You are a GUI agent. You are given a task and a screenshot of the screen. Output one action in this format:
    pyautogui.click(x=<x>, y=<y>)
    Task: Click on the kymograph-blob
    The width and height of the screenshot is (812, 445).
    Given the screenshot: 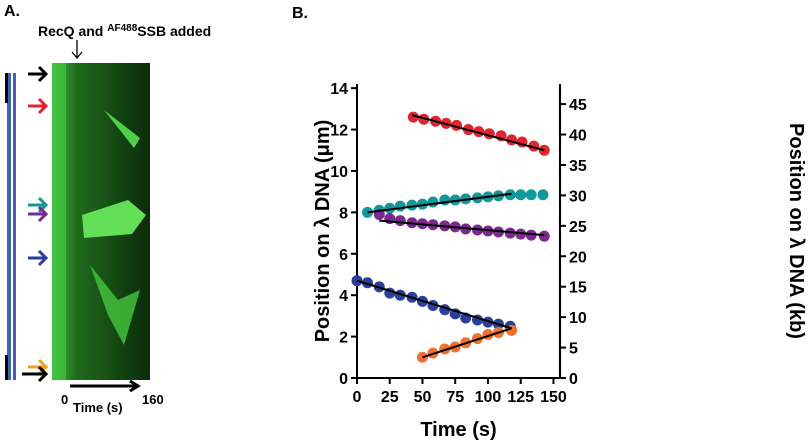 What is the action you would take?
    pyautogui.click(x=114, y=219)
    